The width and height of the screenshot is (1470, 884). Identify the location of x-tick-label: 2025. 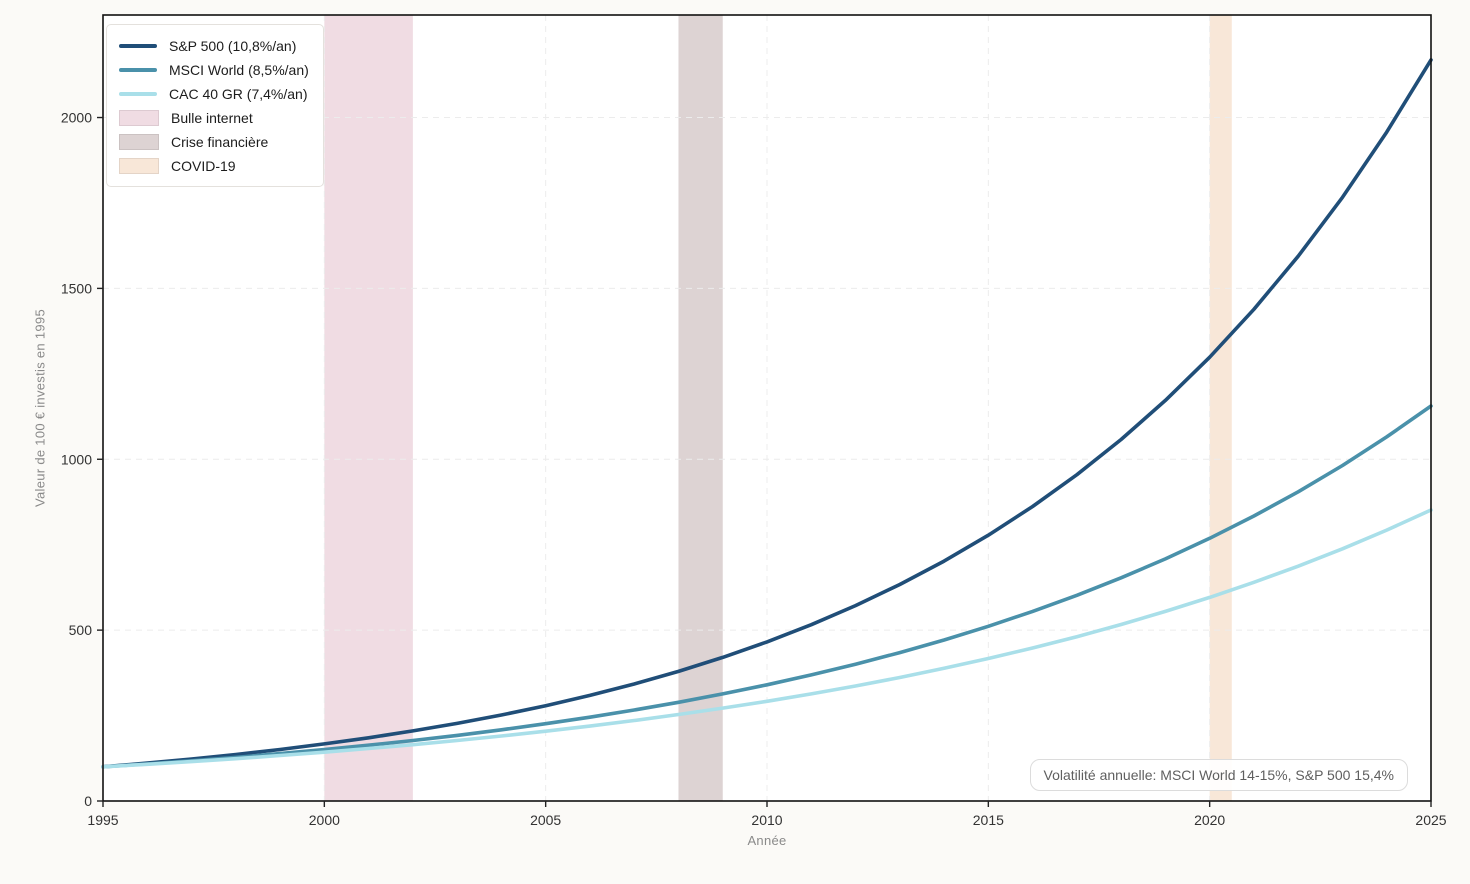
(1430, 820).